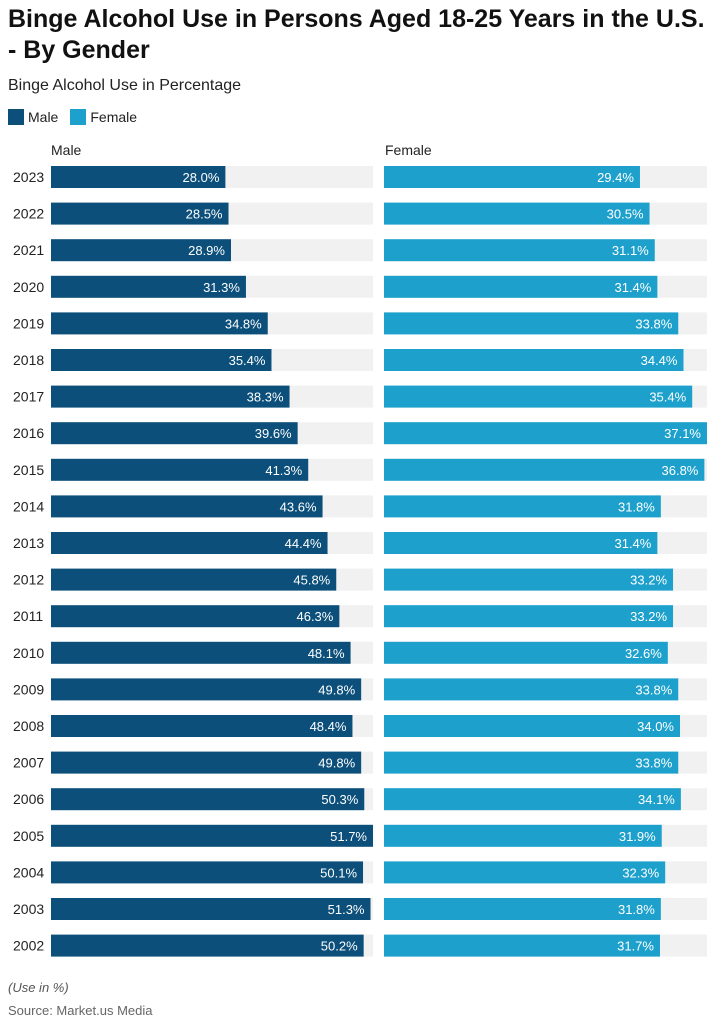  I want to click on male-value-label: 50.2%, so click(339, 946).